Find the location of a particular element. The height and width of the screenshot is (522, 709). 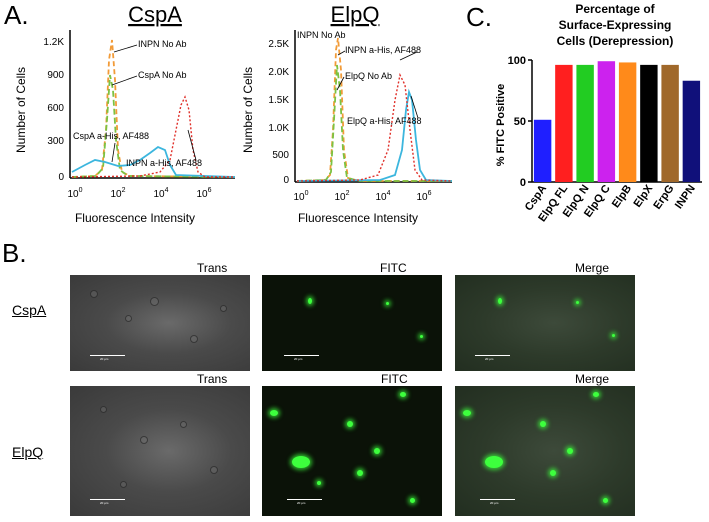

elpq-inpn-ahis-curve is located at coordinates (374, 127).